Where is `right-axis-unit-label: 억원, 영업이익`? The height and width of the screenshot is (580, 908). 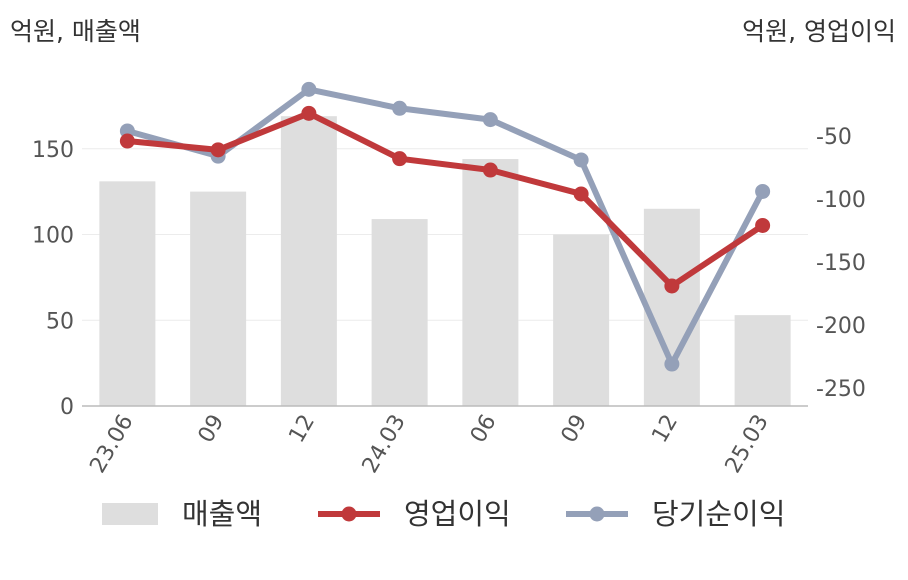 right-axis-unit-label: 억원, 영업이익 is located at coordinates (819, 31).